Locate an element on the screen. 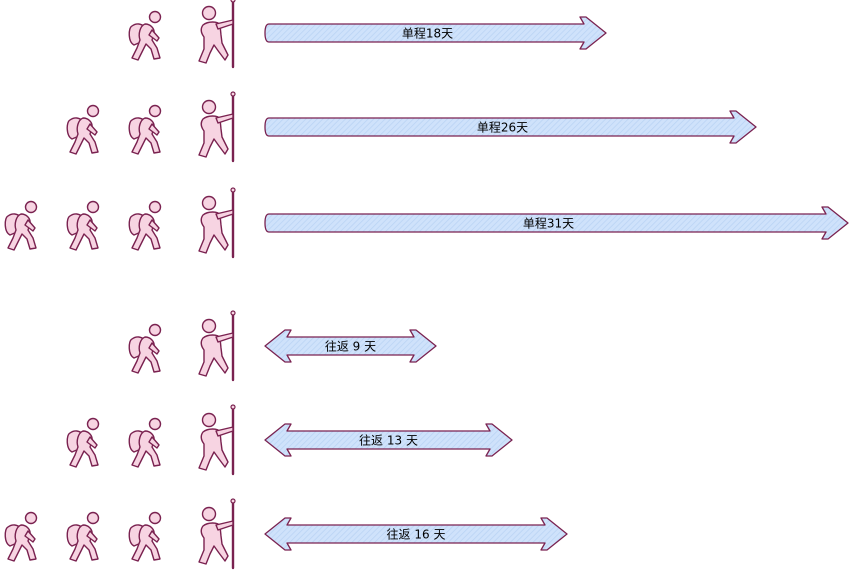  duration-label: 往返 16 天 is located at coordinates (416, 534).